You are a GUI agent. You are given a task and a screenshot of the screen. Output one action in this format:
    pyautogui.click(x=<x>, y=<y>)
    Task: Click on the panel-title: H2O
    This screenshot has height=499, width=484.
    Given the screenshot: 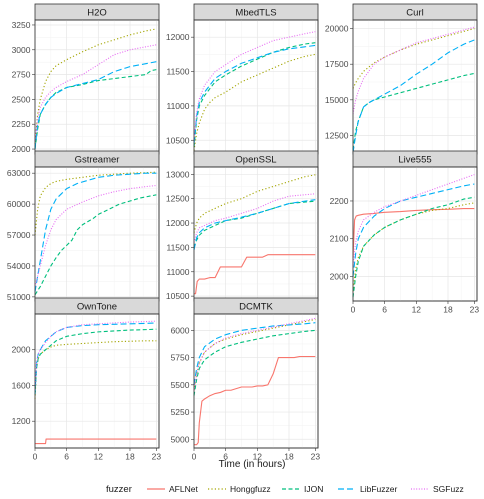 What is the action you would take?
    pyautogui.click(x=97, y=13)
    